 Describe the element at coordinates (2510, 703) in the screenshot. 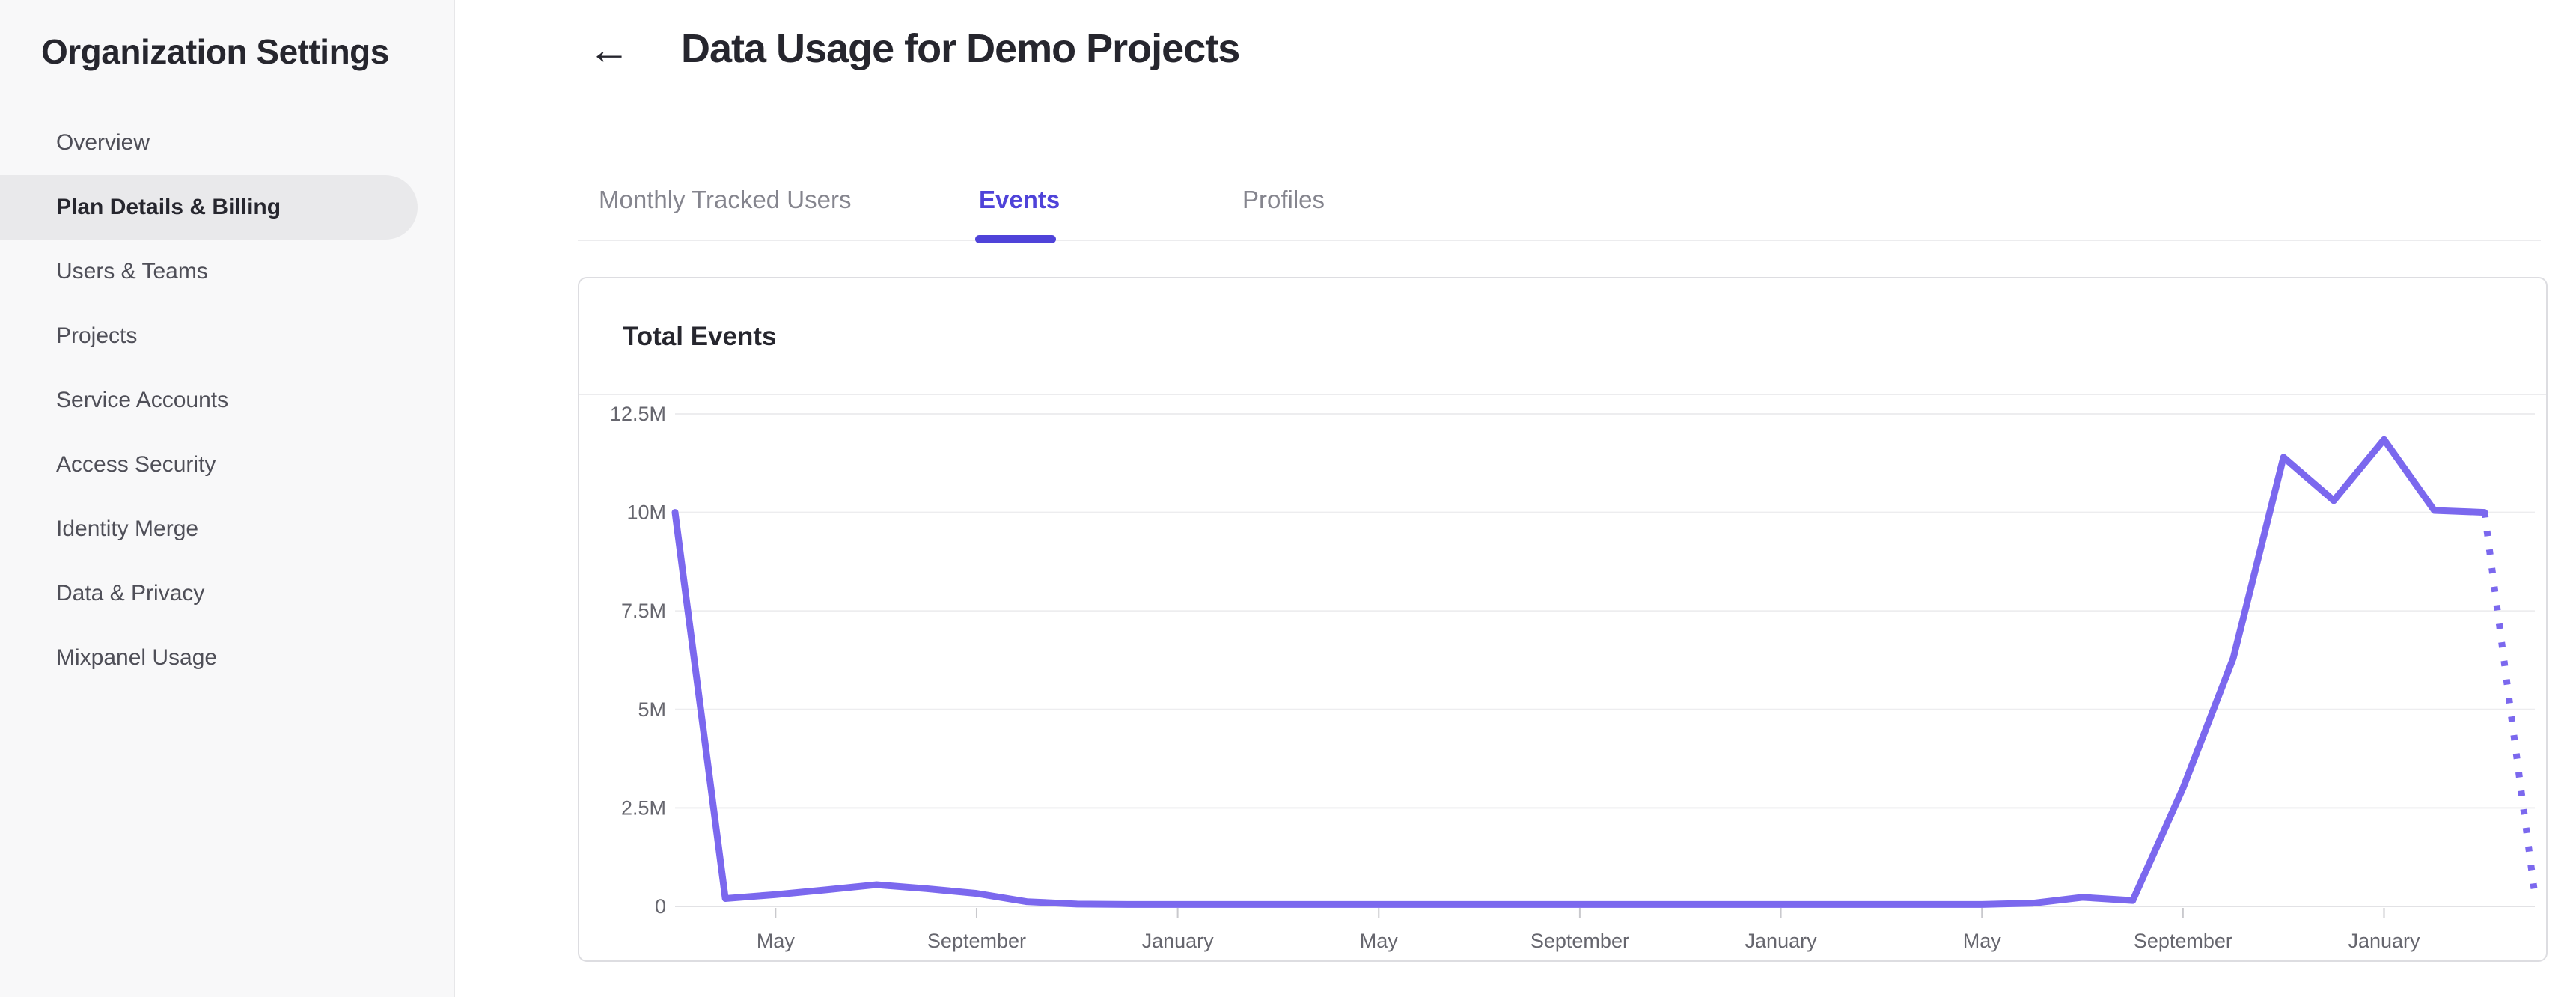

I see `projected-events-line` at that location.